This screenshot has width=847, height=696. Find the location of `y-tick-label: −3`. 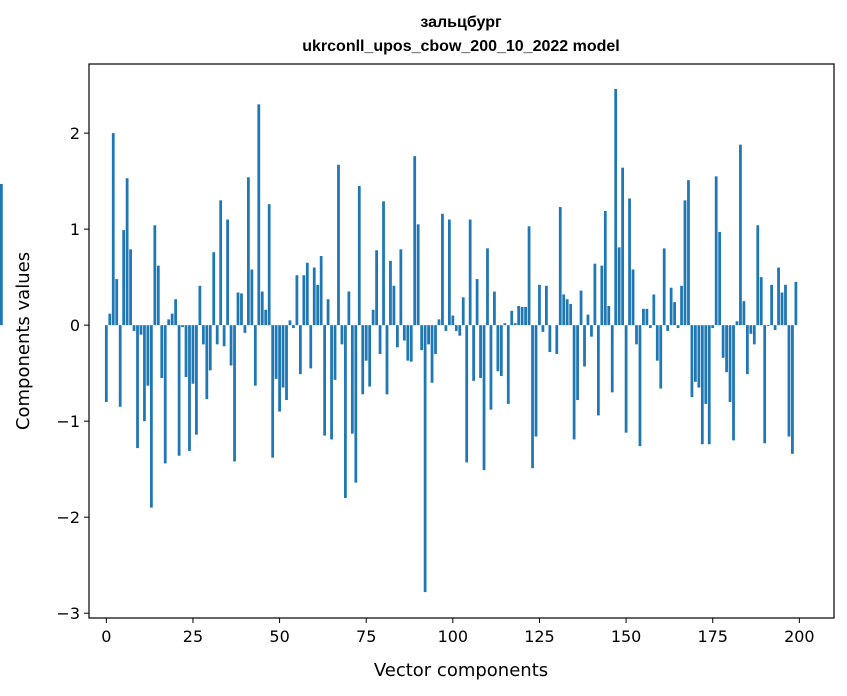

y-tick-label: −3 is located at coordinates (68, 613).